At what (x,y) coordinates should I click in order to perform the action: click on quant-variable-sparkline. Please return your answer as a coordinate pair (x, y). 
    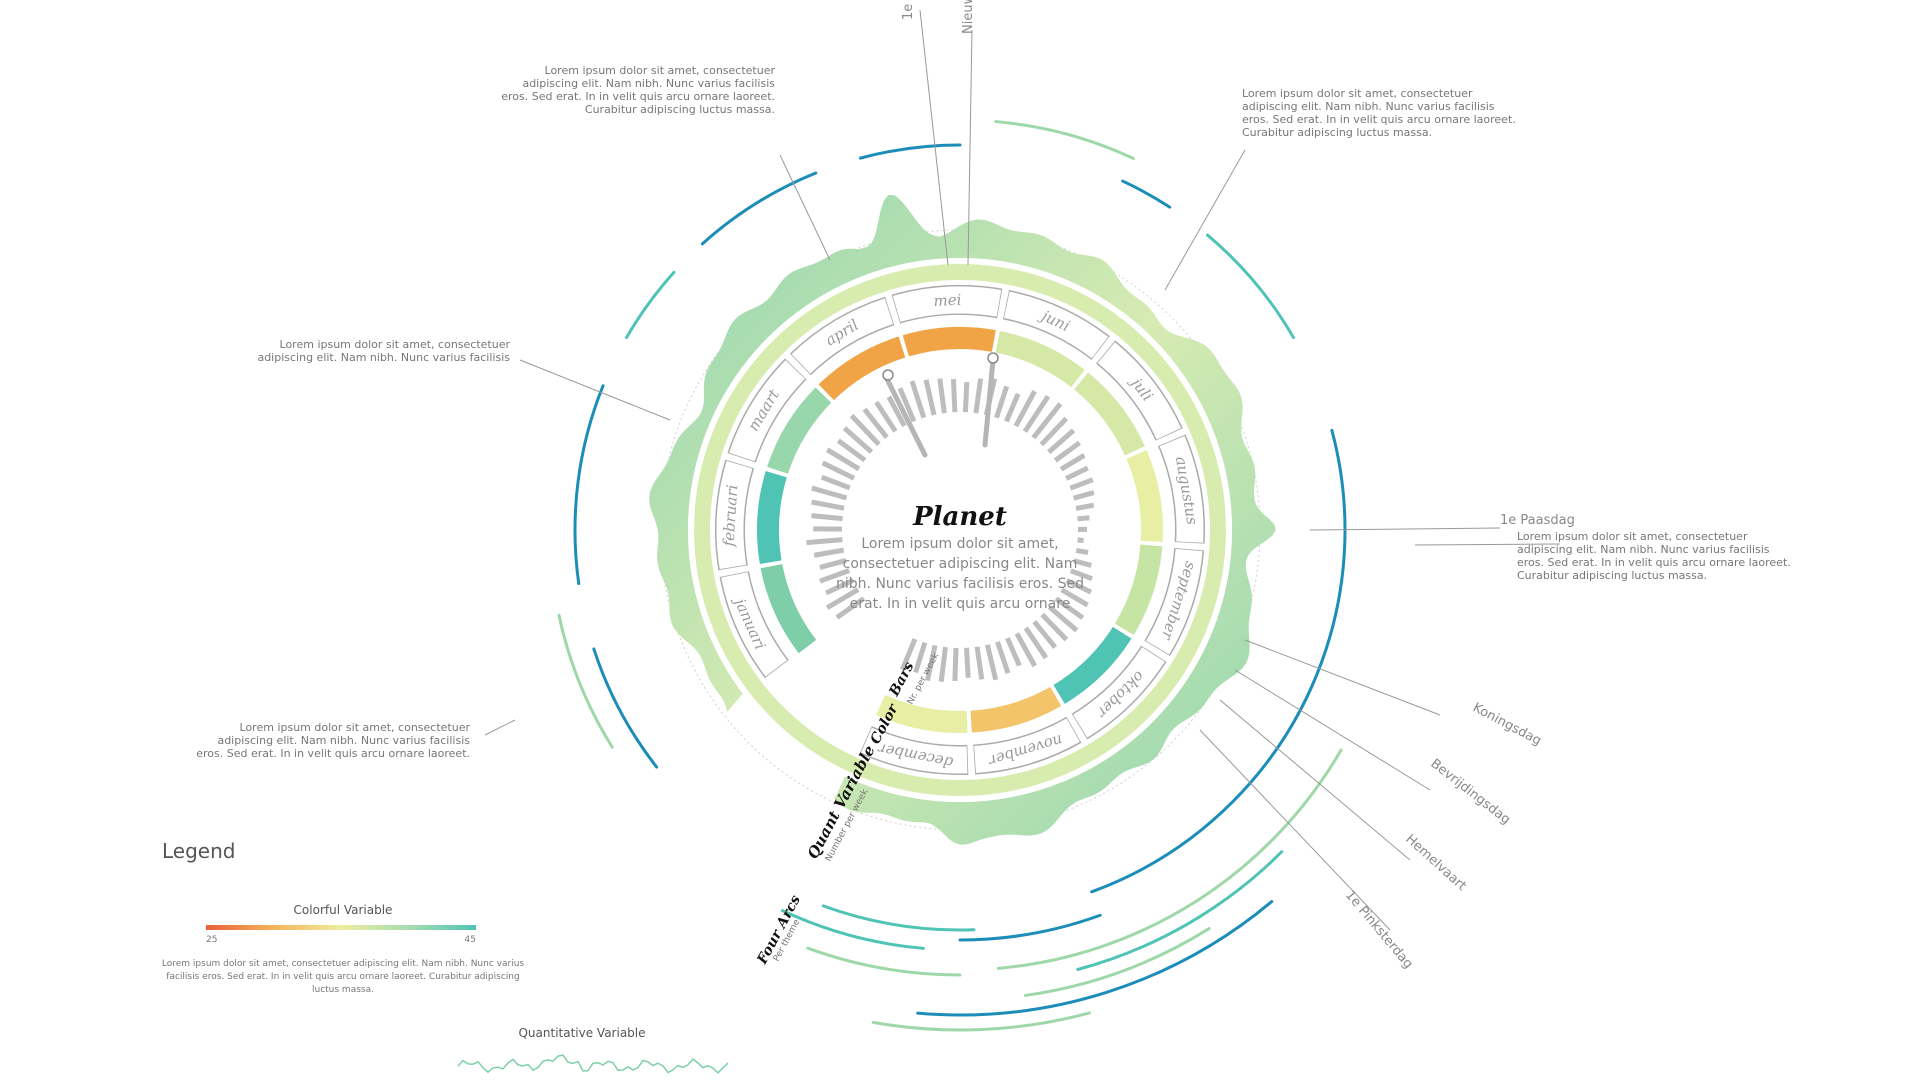
    Looking at the image, I should click on (593, 1064).